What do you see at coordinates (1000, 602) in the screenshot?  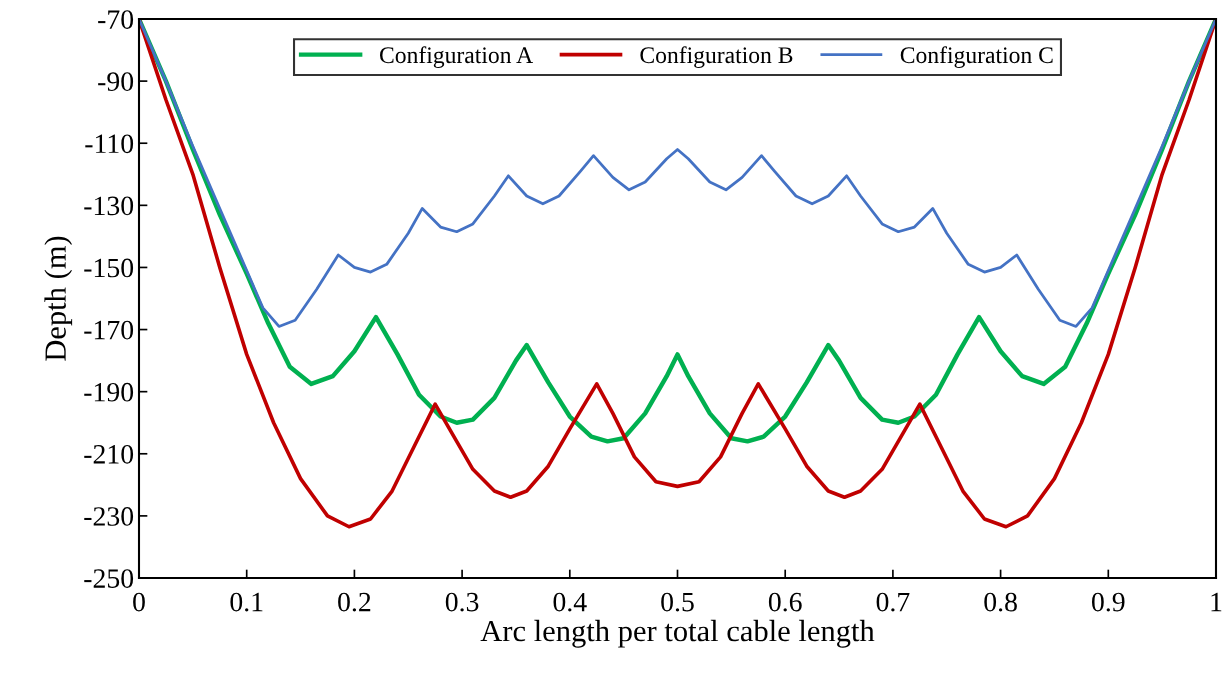 I see `x-tick-label: 0.8` at bounding box center [1000, 602].